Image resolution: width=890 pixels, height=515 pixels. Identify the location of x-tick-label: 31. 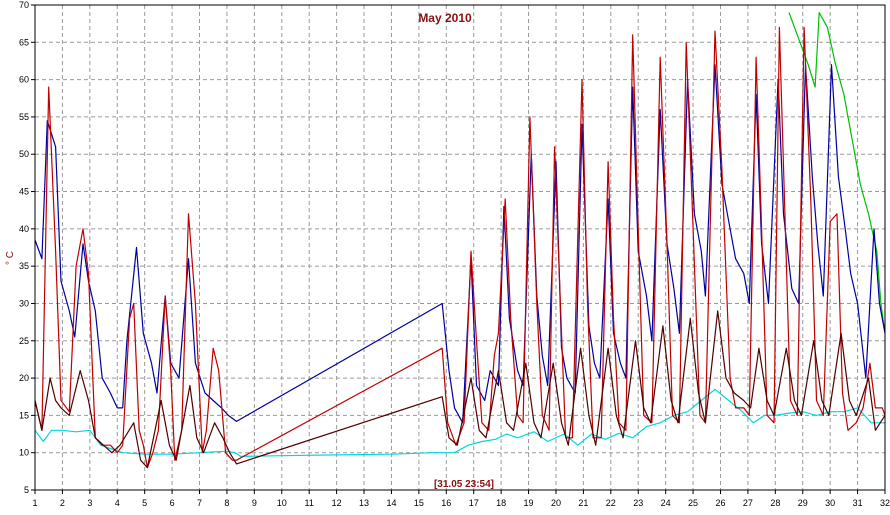
(858, 503).